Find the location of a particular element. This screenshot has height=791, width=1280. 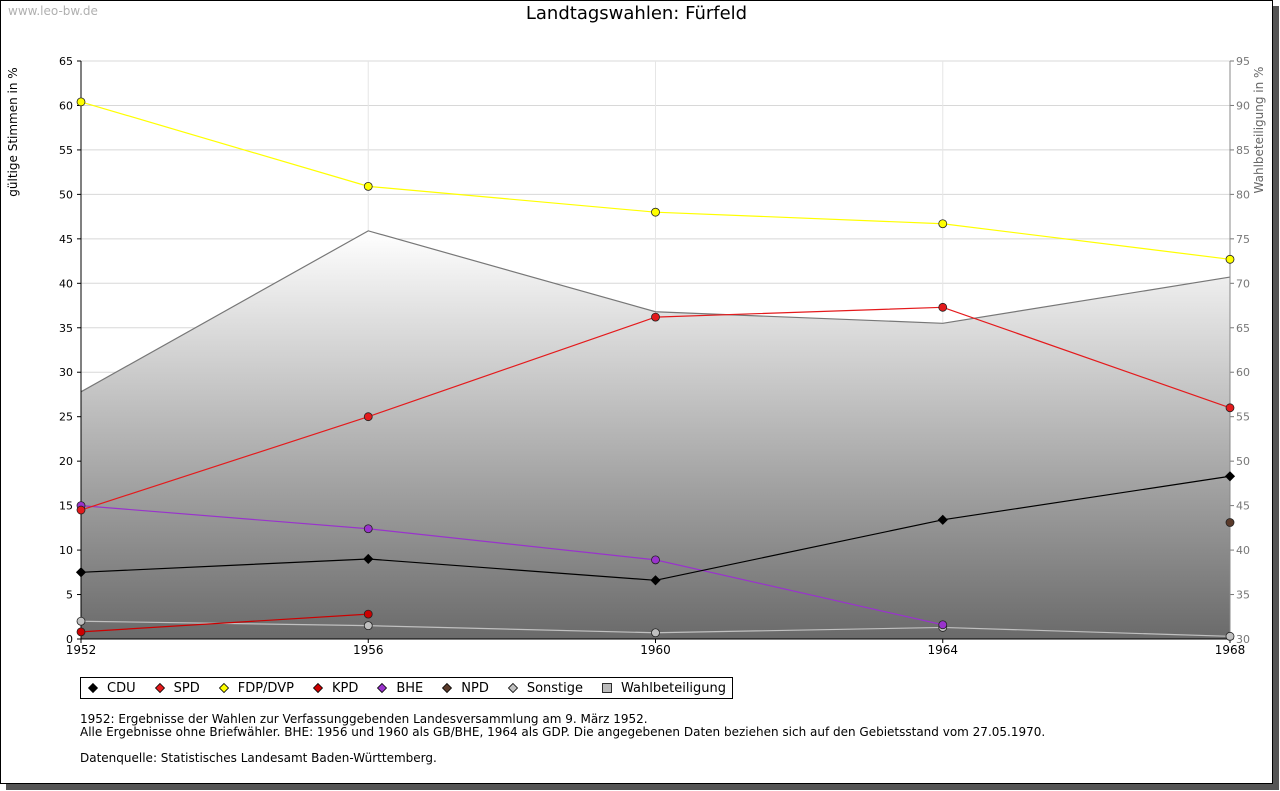

y-tick-label: 65 is located at coordinates (66, 61).